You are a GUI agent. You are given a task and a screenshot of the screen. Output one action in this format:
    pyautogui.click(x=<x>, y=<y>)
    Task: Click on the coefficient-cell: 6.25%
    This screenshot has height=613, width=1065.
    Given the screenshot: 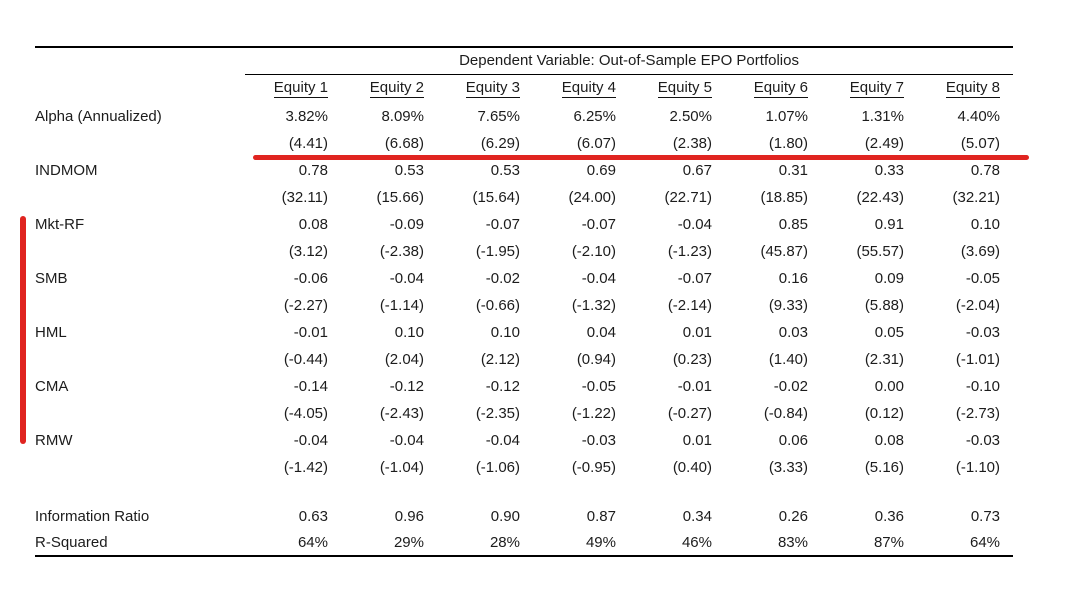 What is the action you would take?
    pyautogui.click(x=594, y=116)
    